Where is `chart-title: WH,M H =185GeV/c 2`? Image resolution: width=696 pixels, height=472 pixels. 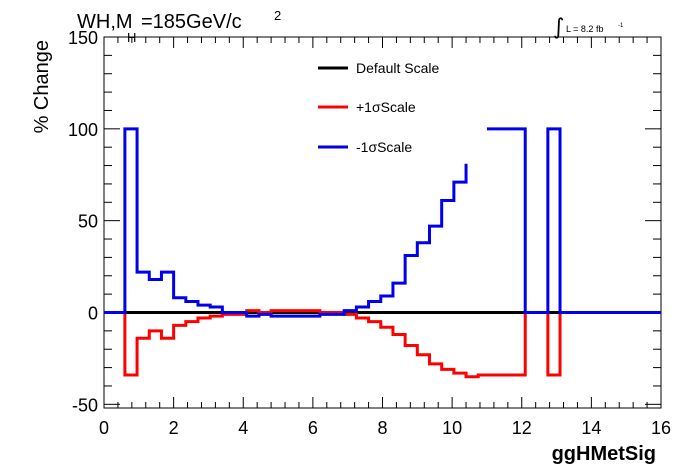
chart-title: WH,M H =185GeV/c 2 is located at coordinates (179, 26).